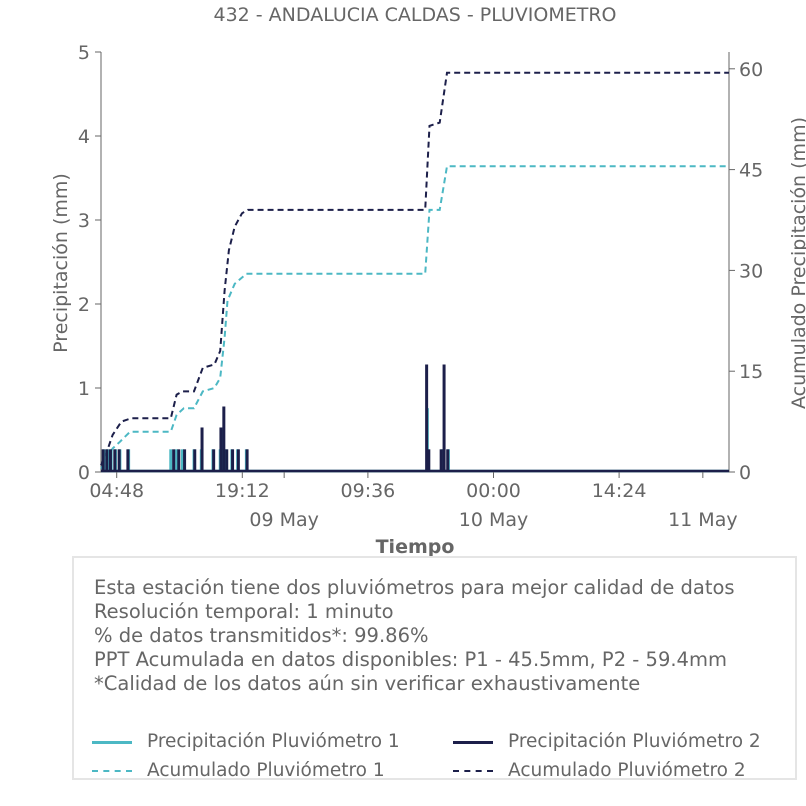 The image size is (806, 806). I want to click on y-left-tick-label: 4, so click(84, 137).